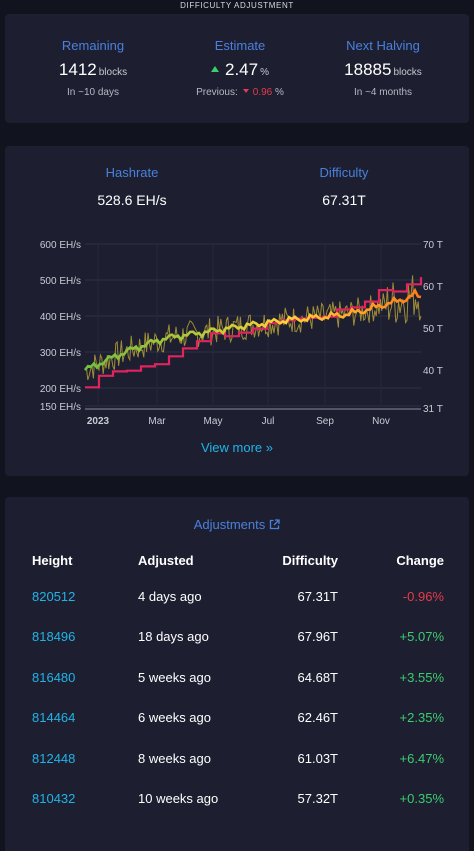 The width and height of the screenshot is (474, 851). I want to click on difficulty-line, so click(254, 333).